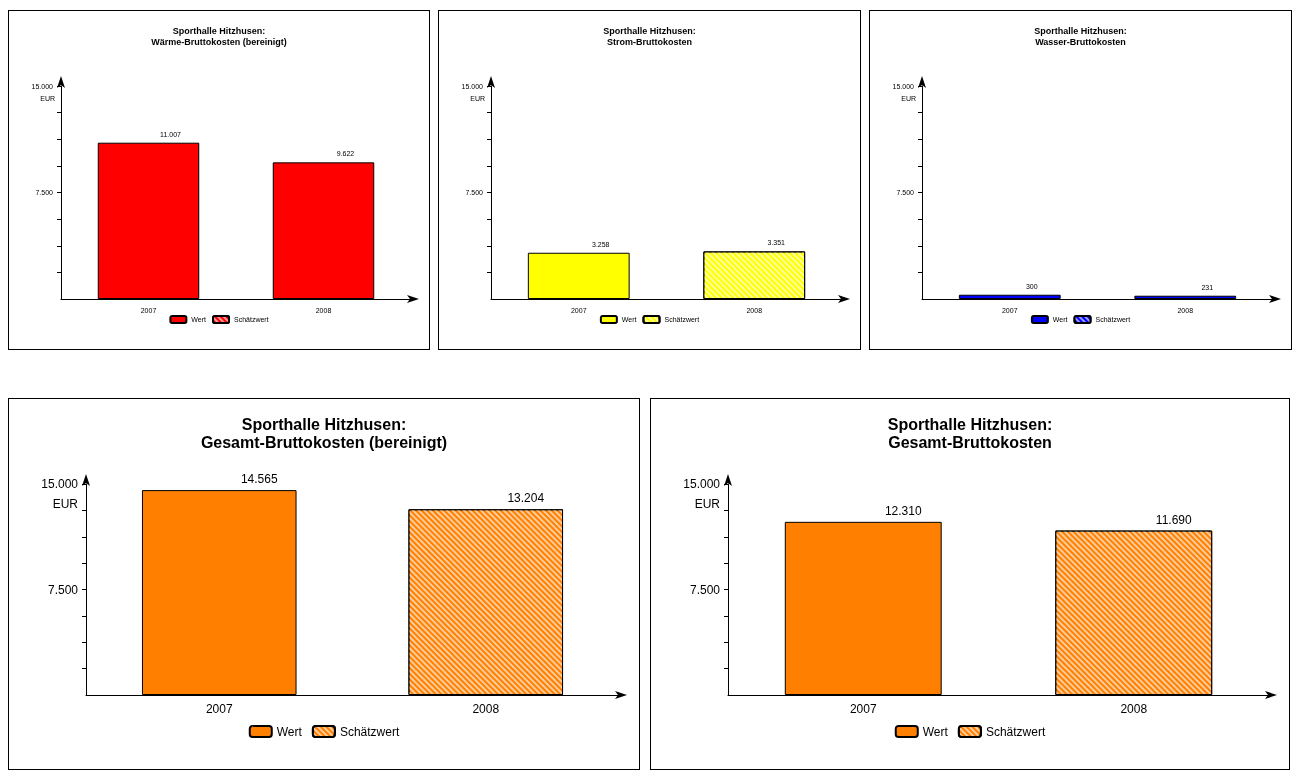 This screenshot has height=772, width=1292. I want to click on chart-subtitle: Wasser-Bruttokosten, so click(1080, 41).